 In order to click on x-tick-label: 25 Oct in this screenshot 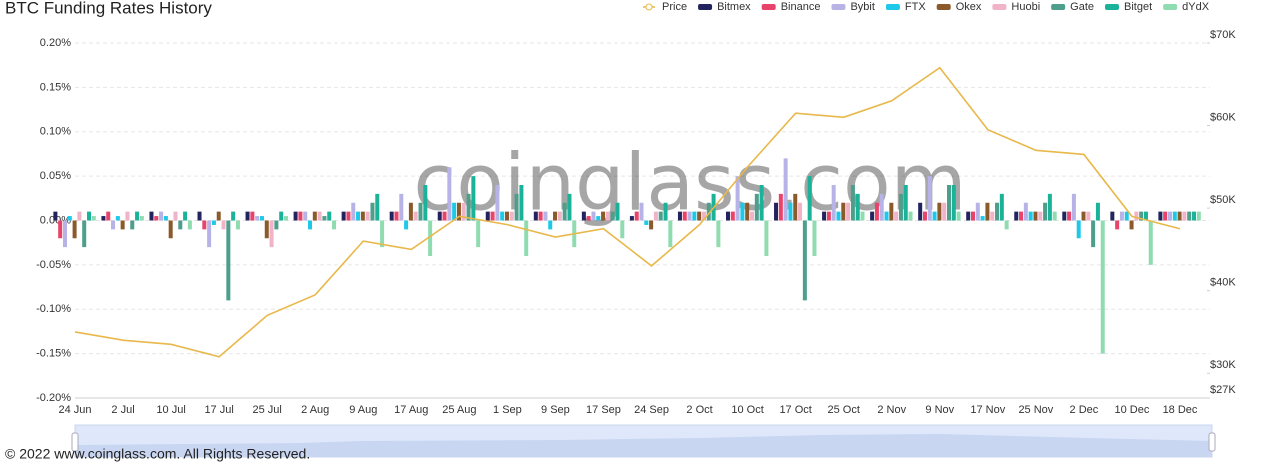, I will do `click(843, 410)`.